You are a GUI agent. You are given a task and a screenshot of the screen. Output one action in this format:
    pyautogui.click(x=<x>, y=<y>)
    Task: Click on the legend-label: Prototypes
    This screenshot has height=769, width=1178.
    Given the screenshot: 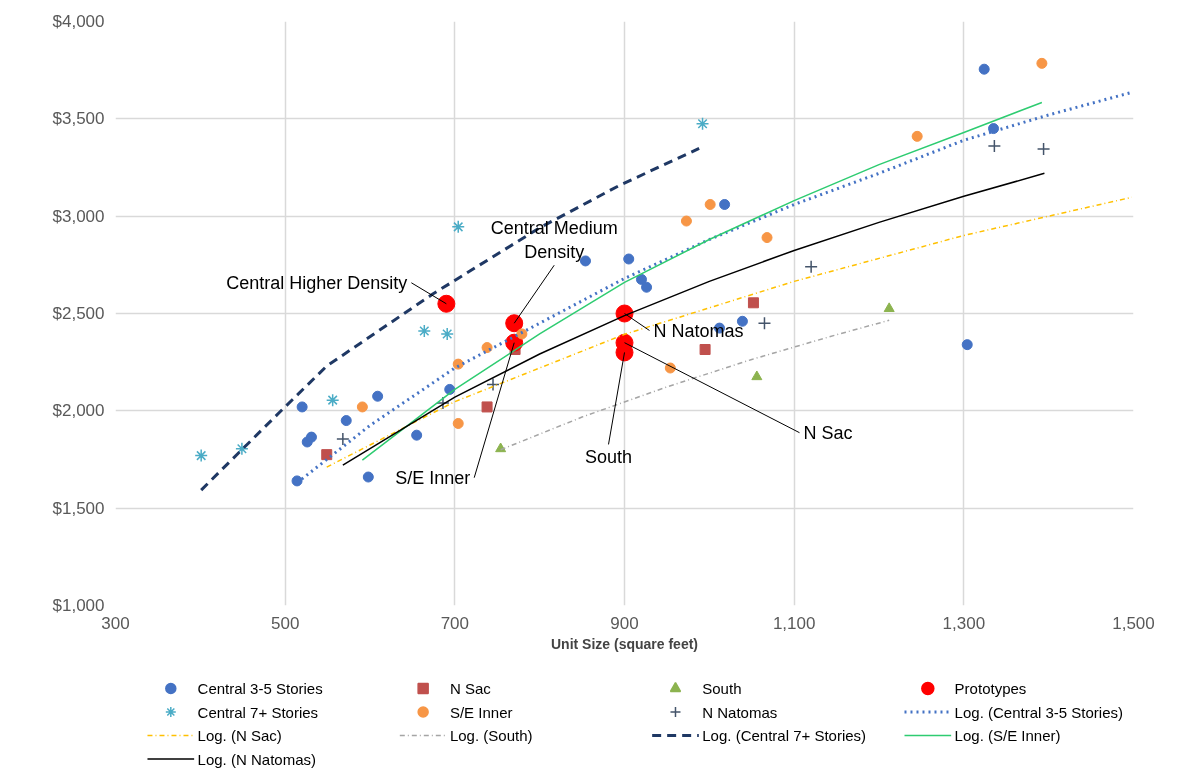 What is the action you would take?
    pyautogui.click(x=990, y=688)
    